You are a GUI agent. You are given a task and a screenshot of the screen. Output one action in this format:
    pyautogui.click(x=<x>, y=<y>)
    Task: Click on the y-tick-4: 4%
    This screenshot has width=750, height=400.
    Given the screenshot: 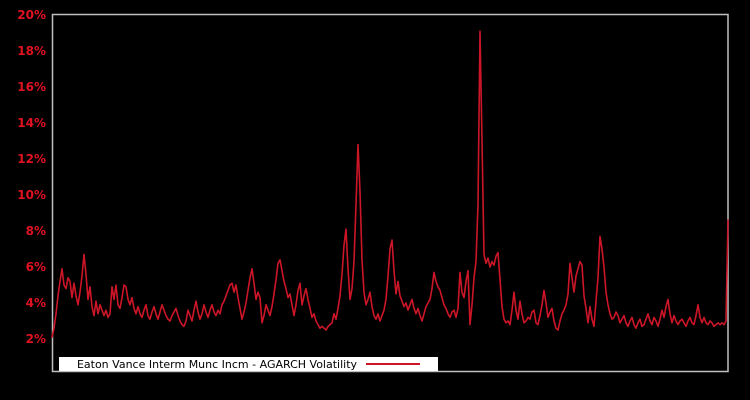 What is the action you would take?
    pyautogui.click(x=35, y=303)
    